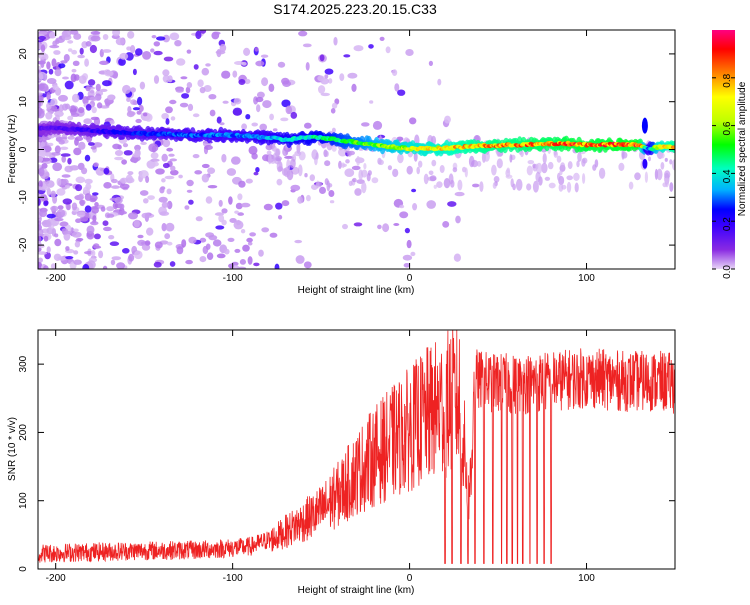 The width and height of the screenshot is (750, 605). What do you see at coordinates (233, 578) in the screenshot?
I see `x-tick-label: -100` at bounding box center [233, 578].